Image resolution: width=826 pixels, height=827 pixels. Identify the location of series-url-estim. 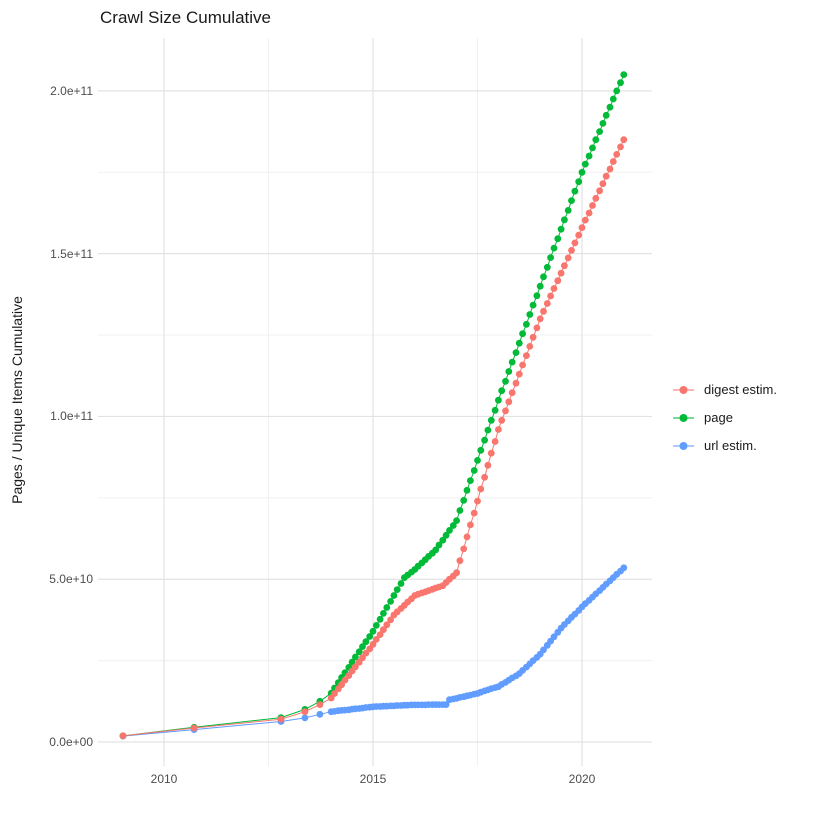
(373, 652).